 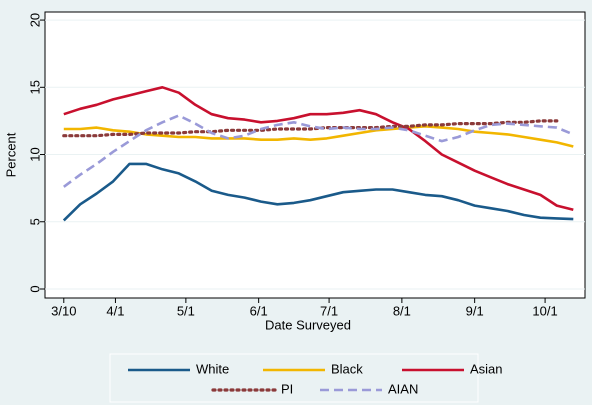 I want to click on legend-label: PI, so click(x=287, y=388).